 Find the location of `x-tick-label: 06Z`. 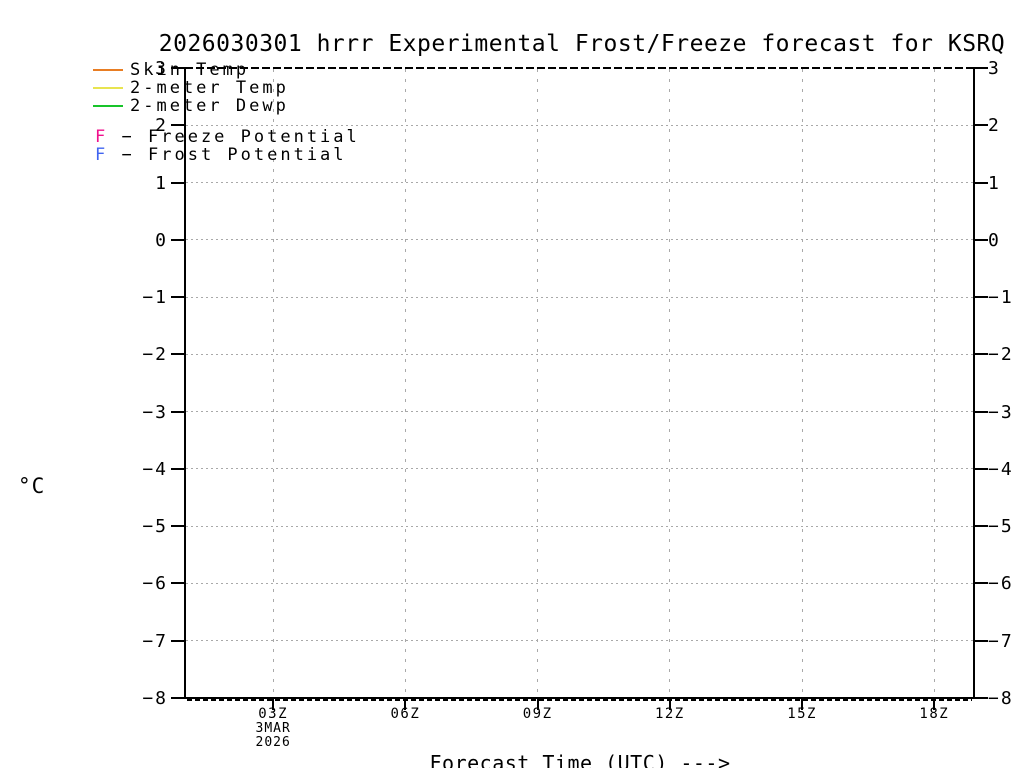

x-tick-label: 06Z is located at coordinates (405, 714).